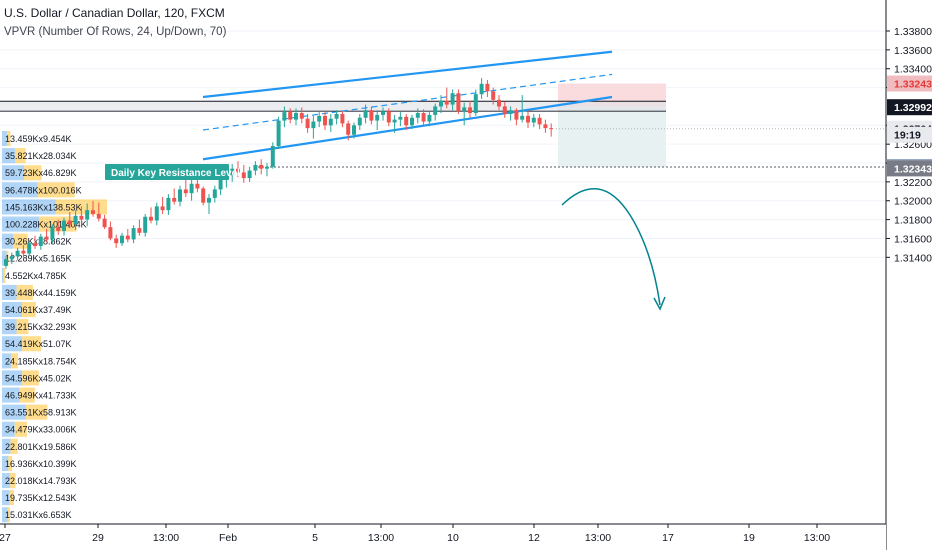 The image size is (932, 555). I want to click on volume-profile-label: 54.596Kx45.02K, so click(38, 378).